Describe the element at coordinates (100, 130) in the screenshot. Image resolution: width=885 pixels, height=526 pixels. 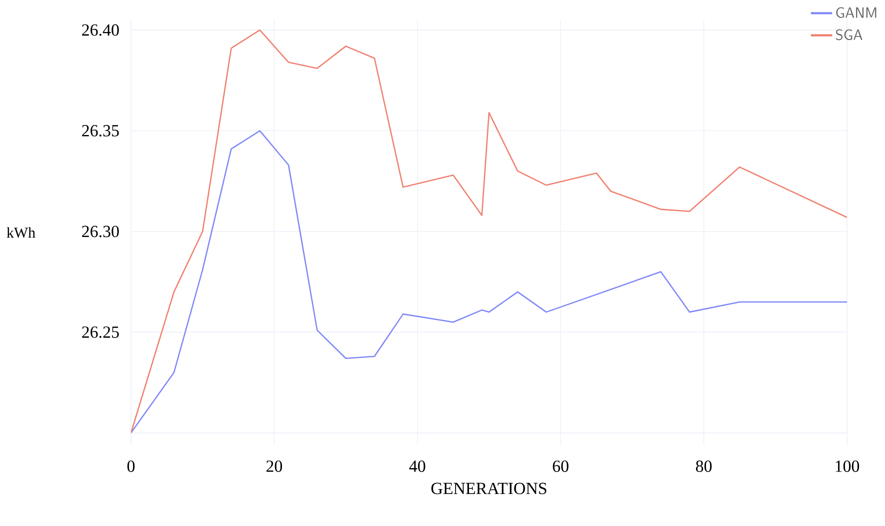
I see `y-tick-label: 26.35` at that location.